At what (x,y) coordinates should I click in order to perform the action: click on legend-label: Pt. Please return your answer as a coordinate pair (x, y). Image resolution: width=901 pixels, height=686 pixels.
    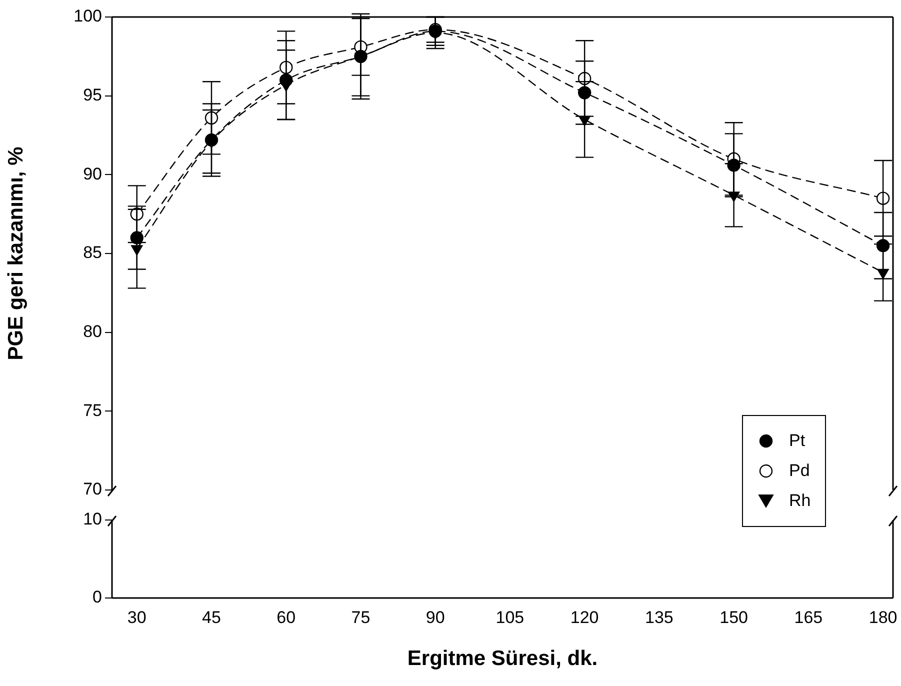
    Looking at the image, I should click on (797, 441).